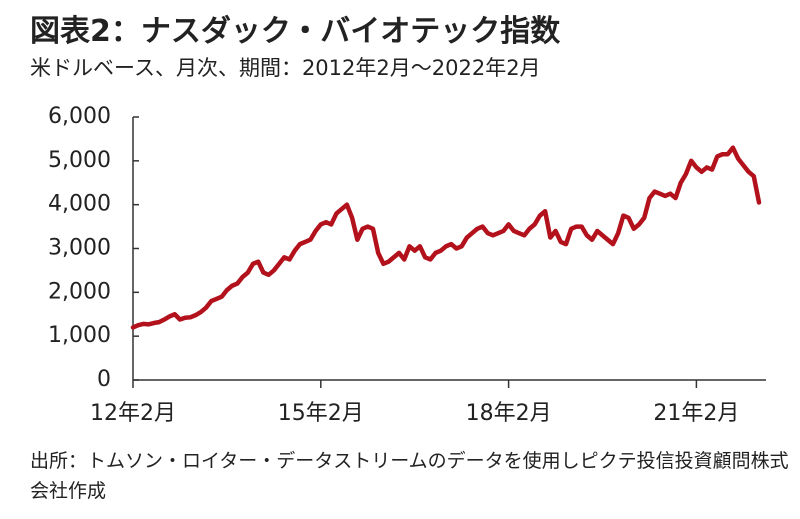 The width and height of the screenshot is (800, 519). Describe the element at coordinates (79, 116) in the screenshot. I see `y-tick-label: 6,000` at that location.